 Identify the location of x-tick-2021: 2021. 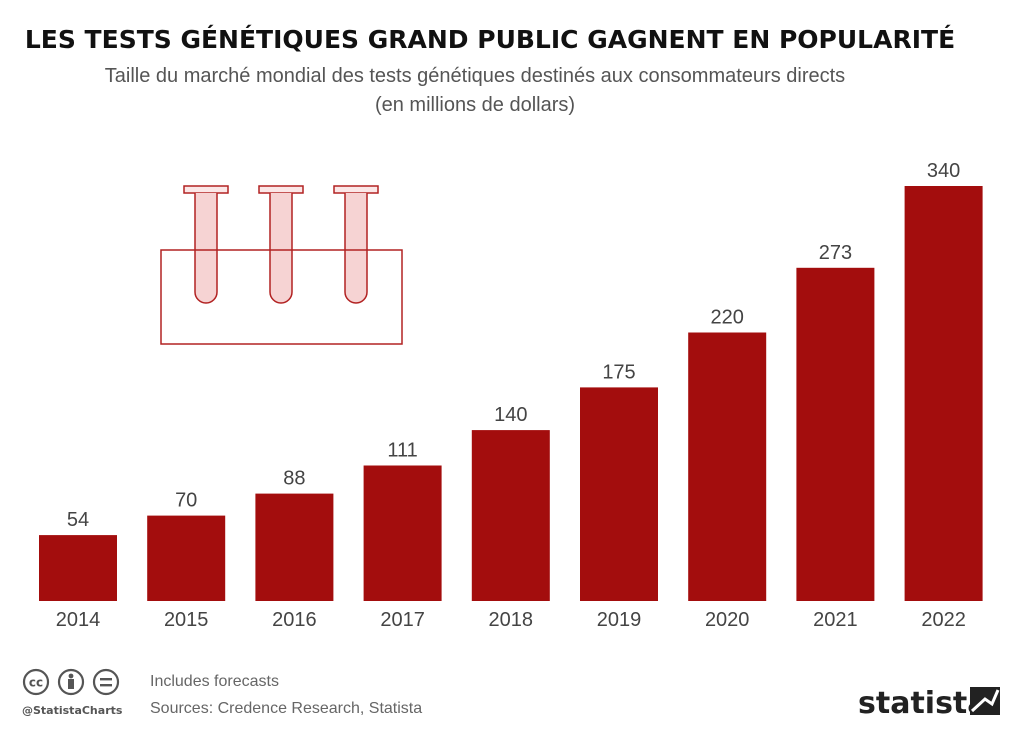
(835, 620).